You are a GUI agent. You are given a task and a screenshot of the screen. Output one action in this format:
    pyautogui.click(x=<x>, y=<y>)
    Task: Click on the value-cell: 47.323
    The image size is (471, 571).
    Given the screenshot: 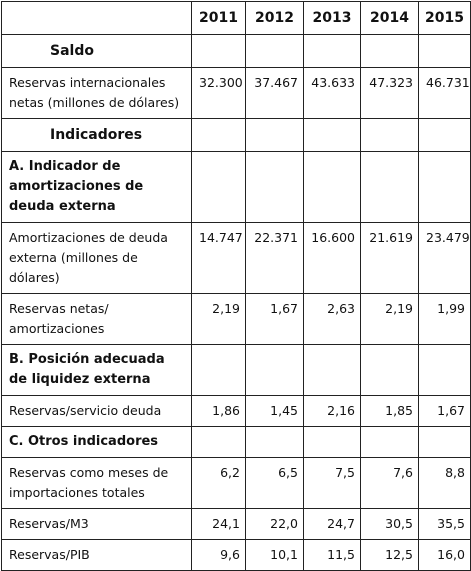 What is the action you would take?
    pyautogui.click(x=389, y=93)
    